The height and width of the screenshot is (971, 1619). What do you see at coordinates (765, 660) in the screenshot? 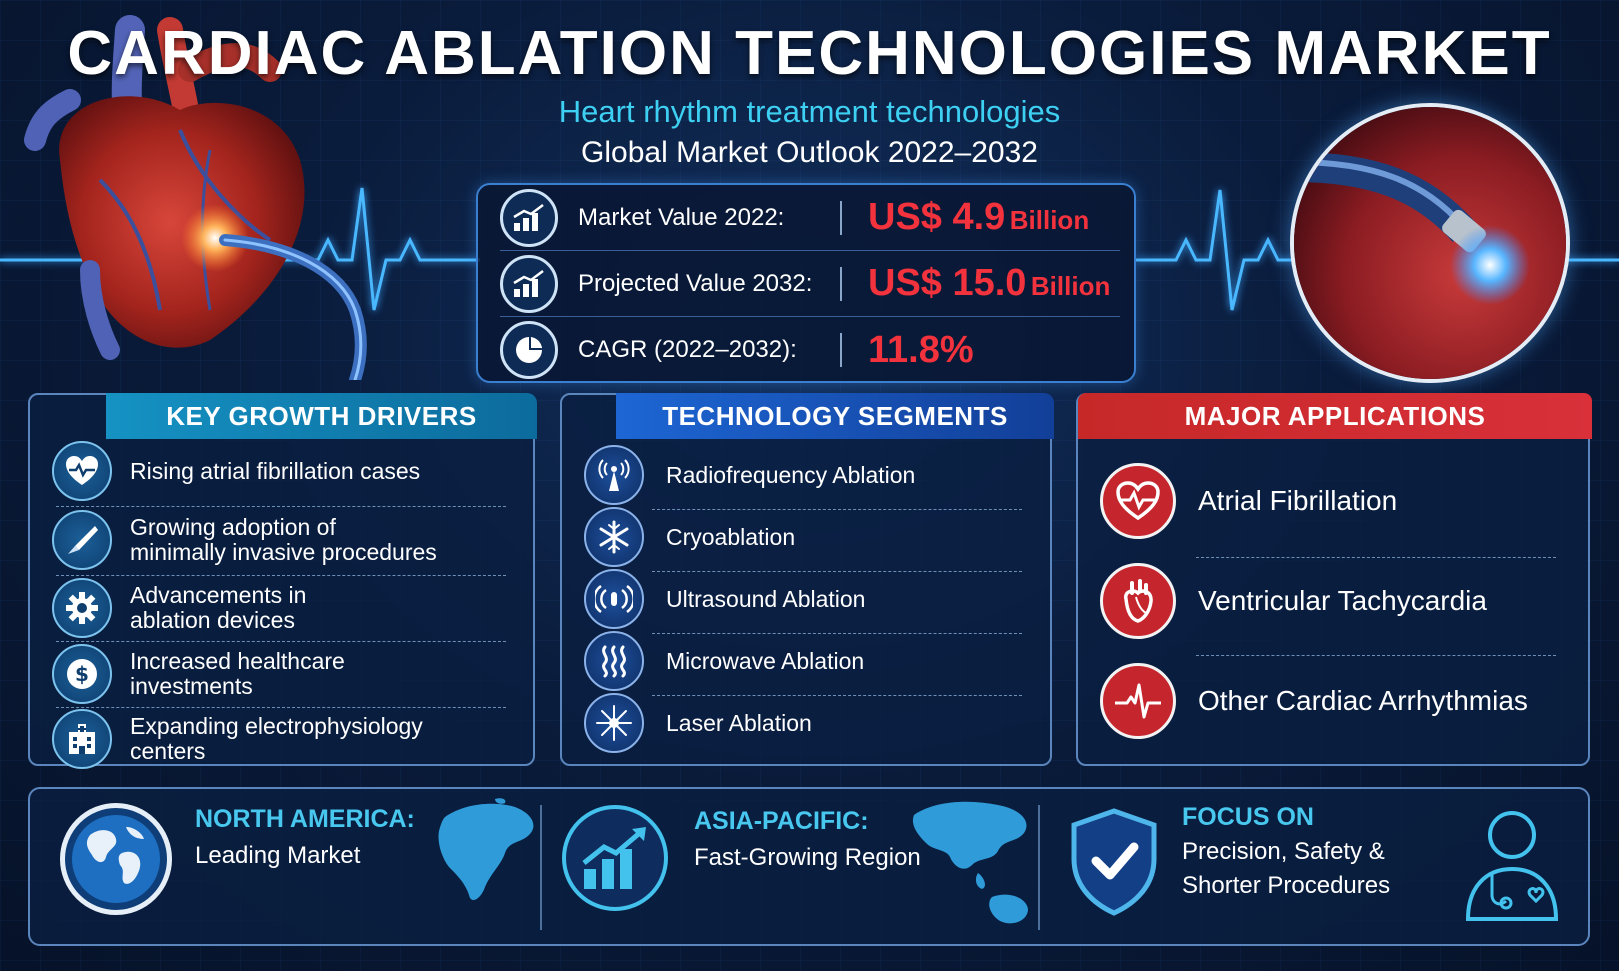
I see `segment-label: Microwave Ablation` at bounding box center [765, 660].